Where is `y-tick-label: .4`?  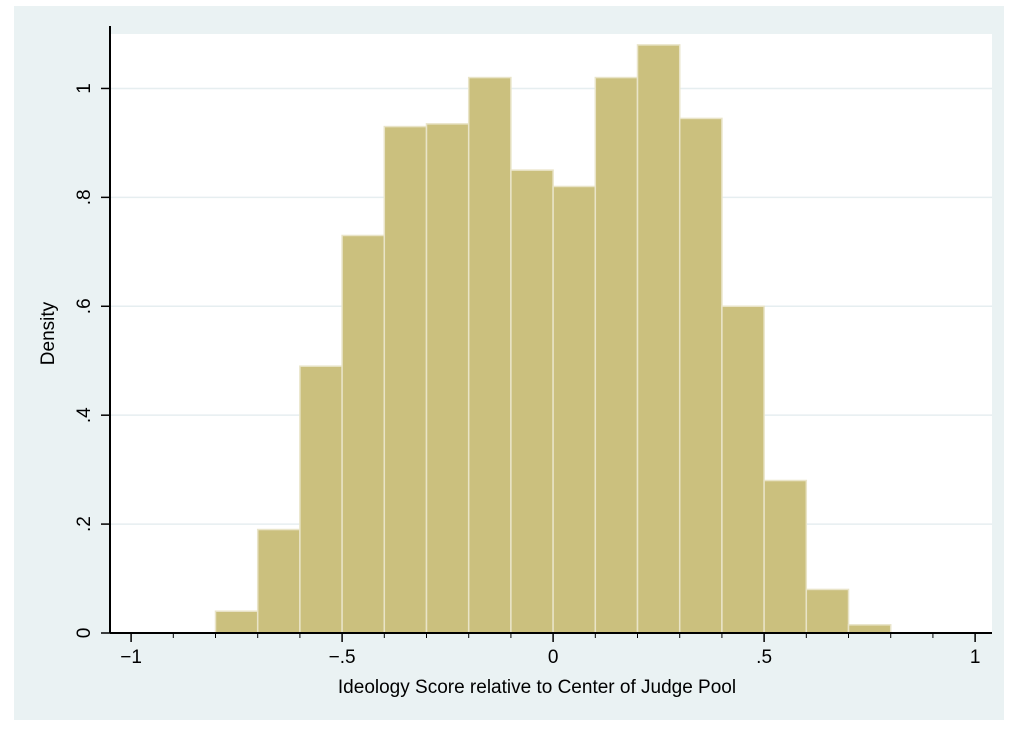 y-tick-label: .4 is located at coordinates (84, 415).